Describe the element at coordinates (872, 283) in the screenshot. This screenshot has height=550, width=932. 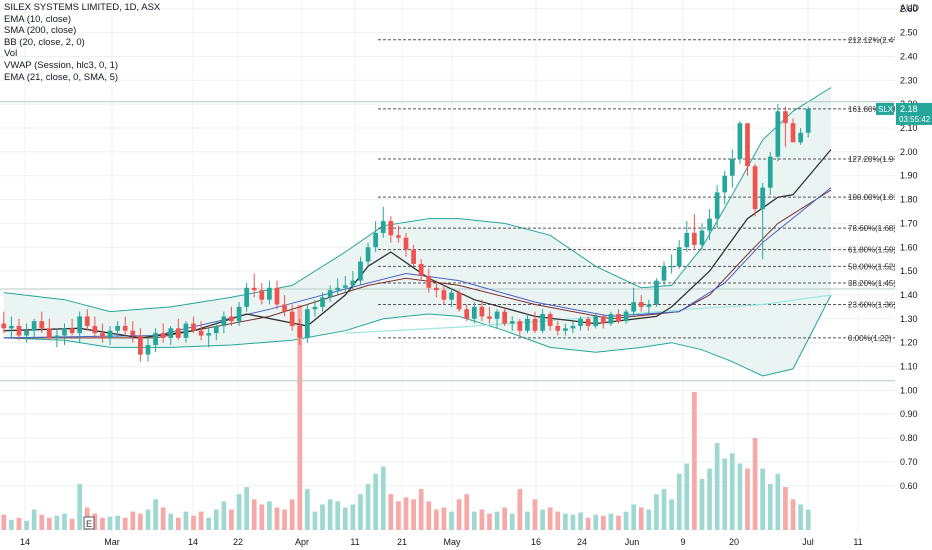
I see `fib-label-2: 38.20%(1.45)` at that location.